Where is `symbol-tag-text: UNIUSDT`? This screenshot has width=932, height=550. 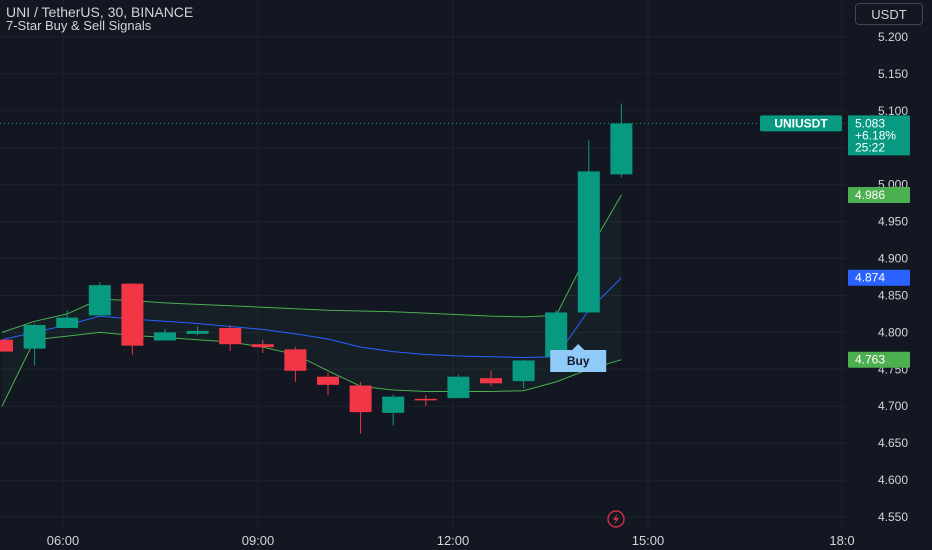 symbol-tag-text: UNIUSDT is located at coordinates (801, 123).